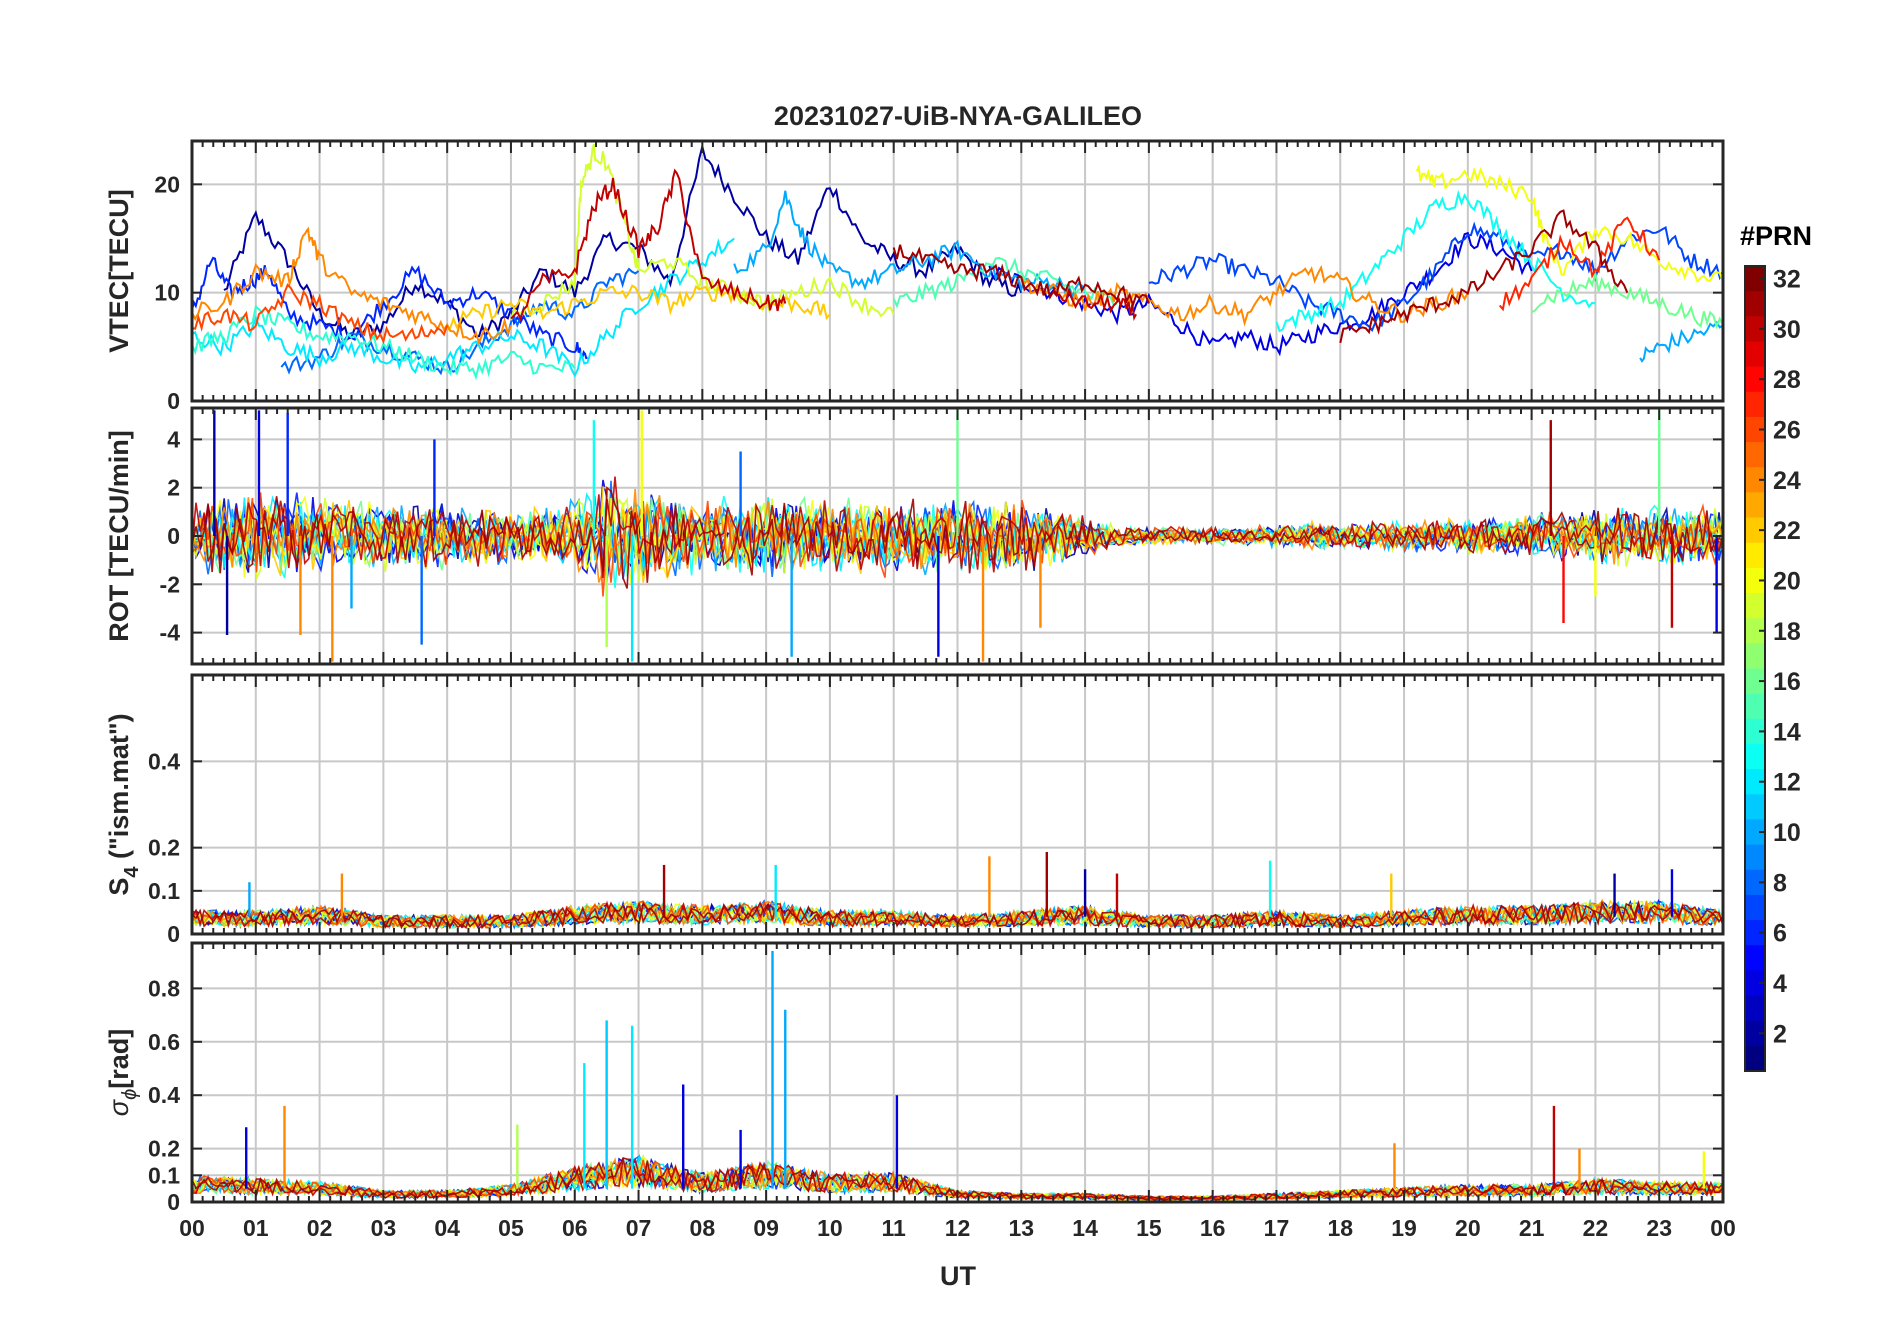 The width and height of the screenshot is (1902, 1330). I want to click on colorbar-tick-label: 12, so click(1787, 783).